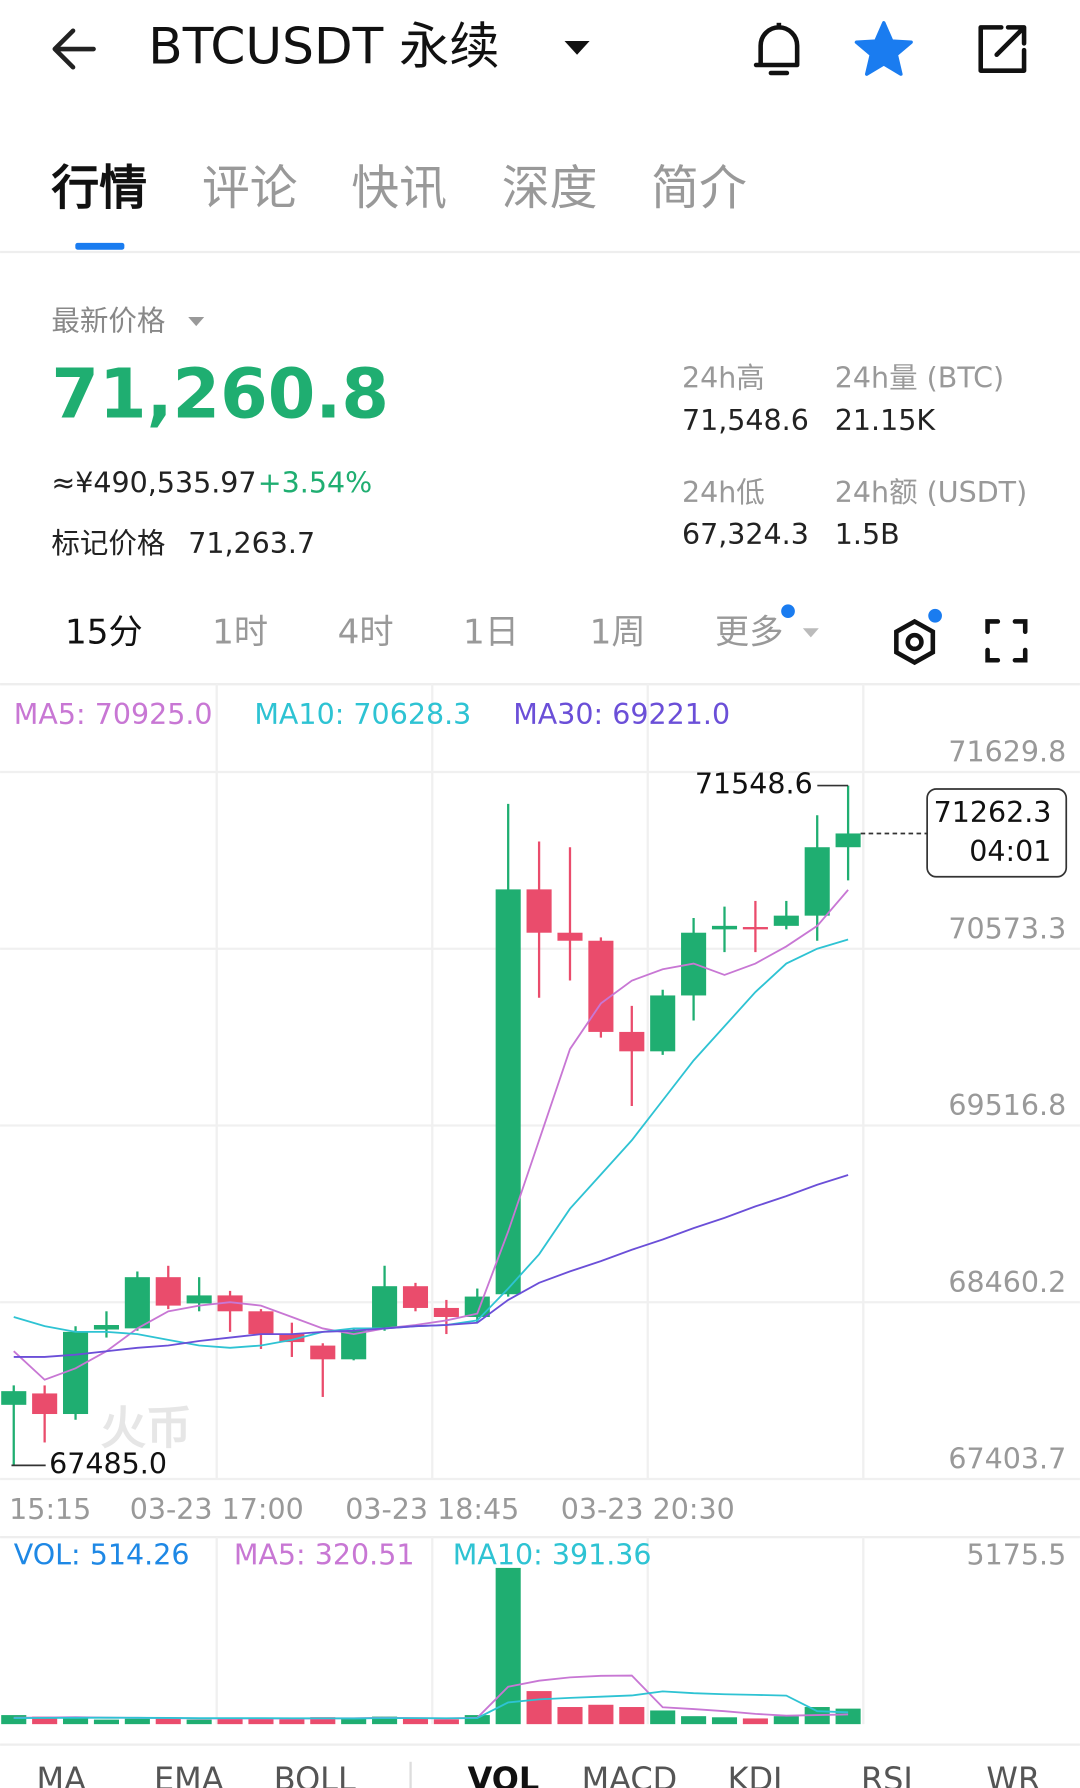 This screenshot has width=1080, height=1788. What do you see at coordinates (1013, 1774) in the screenshot?
I see `indicator-tab: WR` at bounding box center [1013, 1774].